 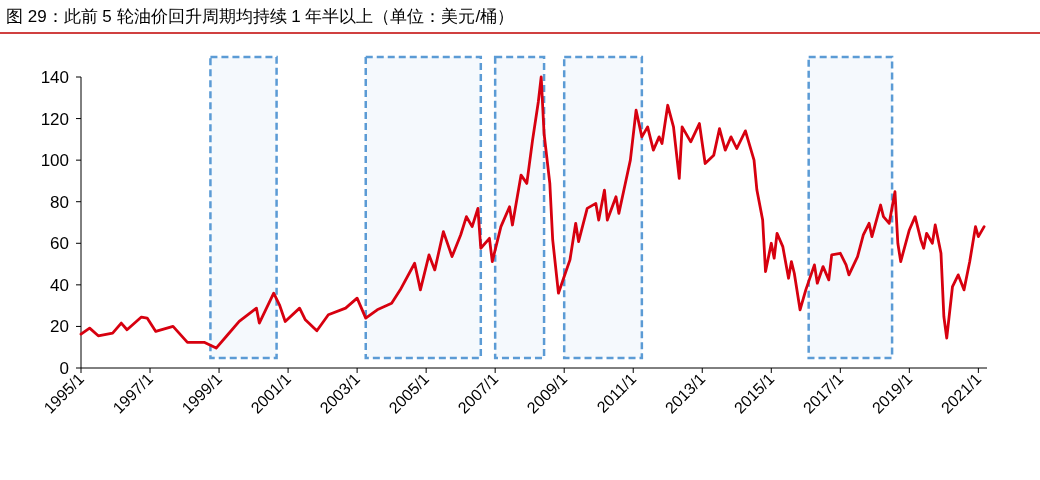 What do you see at coordinates (59, 202) in the screenshot?
I see `ytick: 80` at bounding box center [59, 202].